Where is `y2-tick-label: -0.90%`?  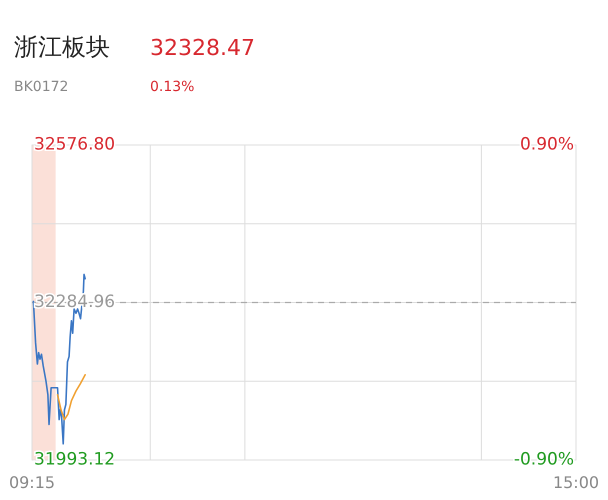
y2-tick-label: -0.90% is located at coordinates (544, 460).